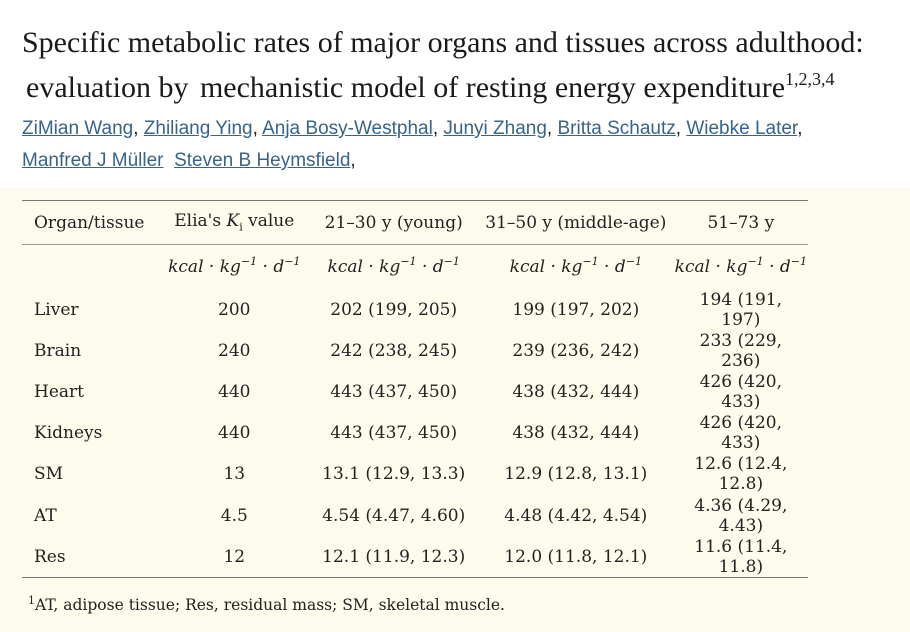  I want to click on author-link: Junyi Zhang, so click(495, 128).